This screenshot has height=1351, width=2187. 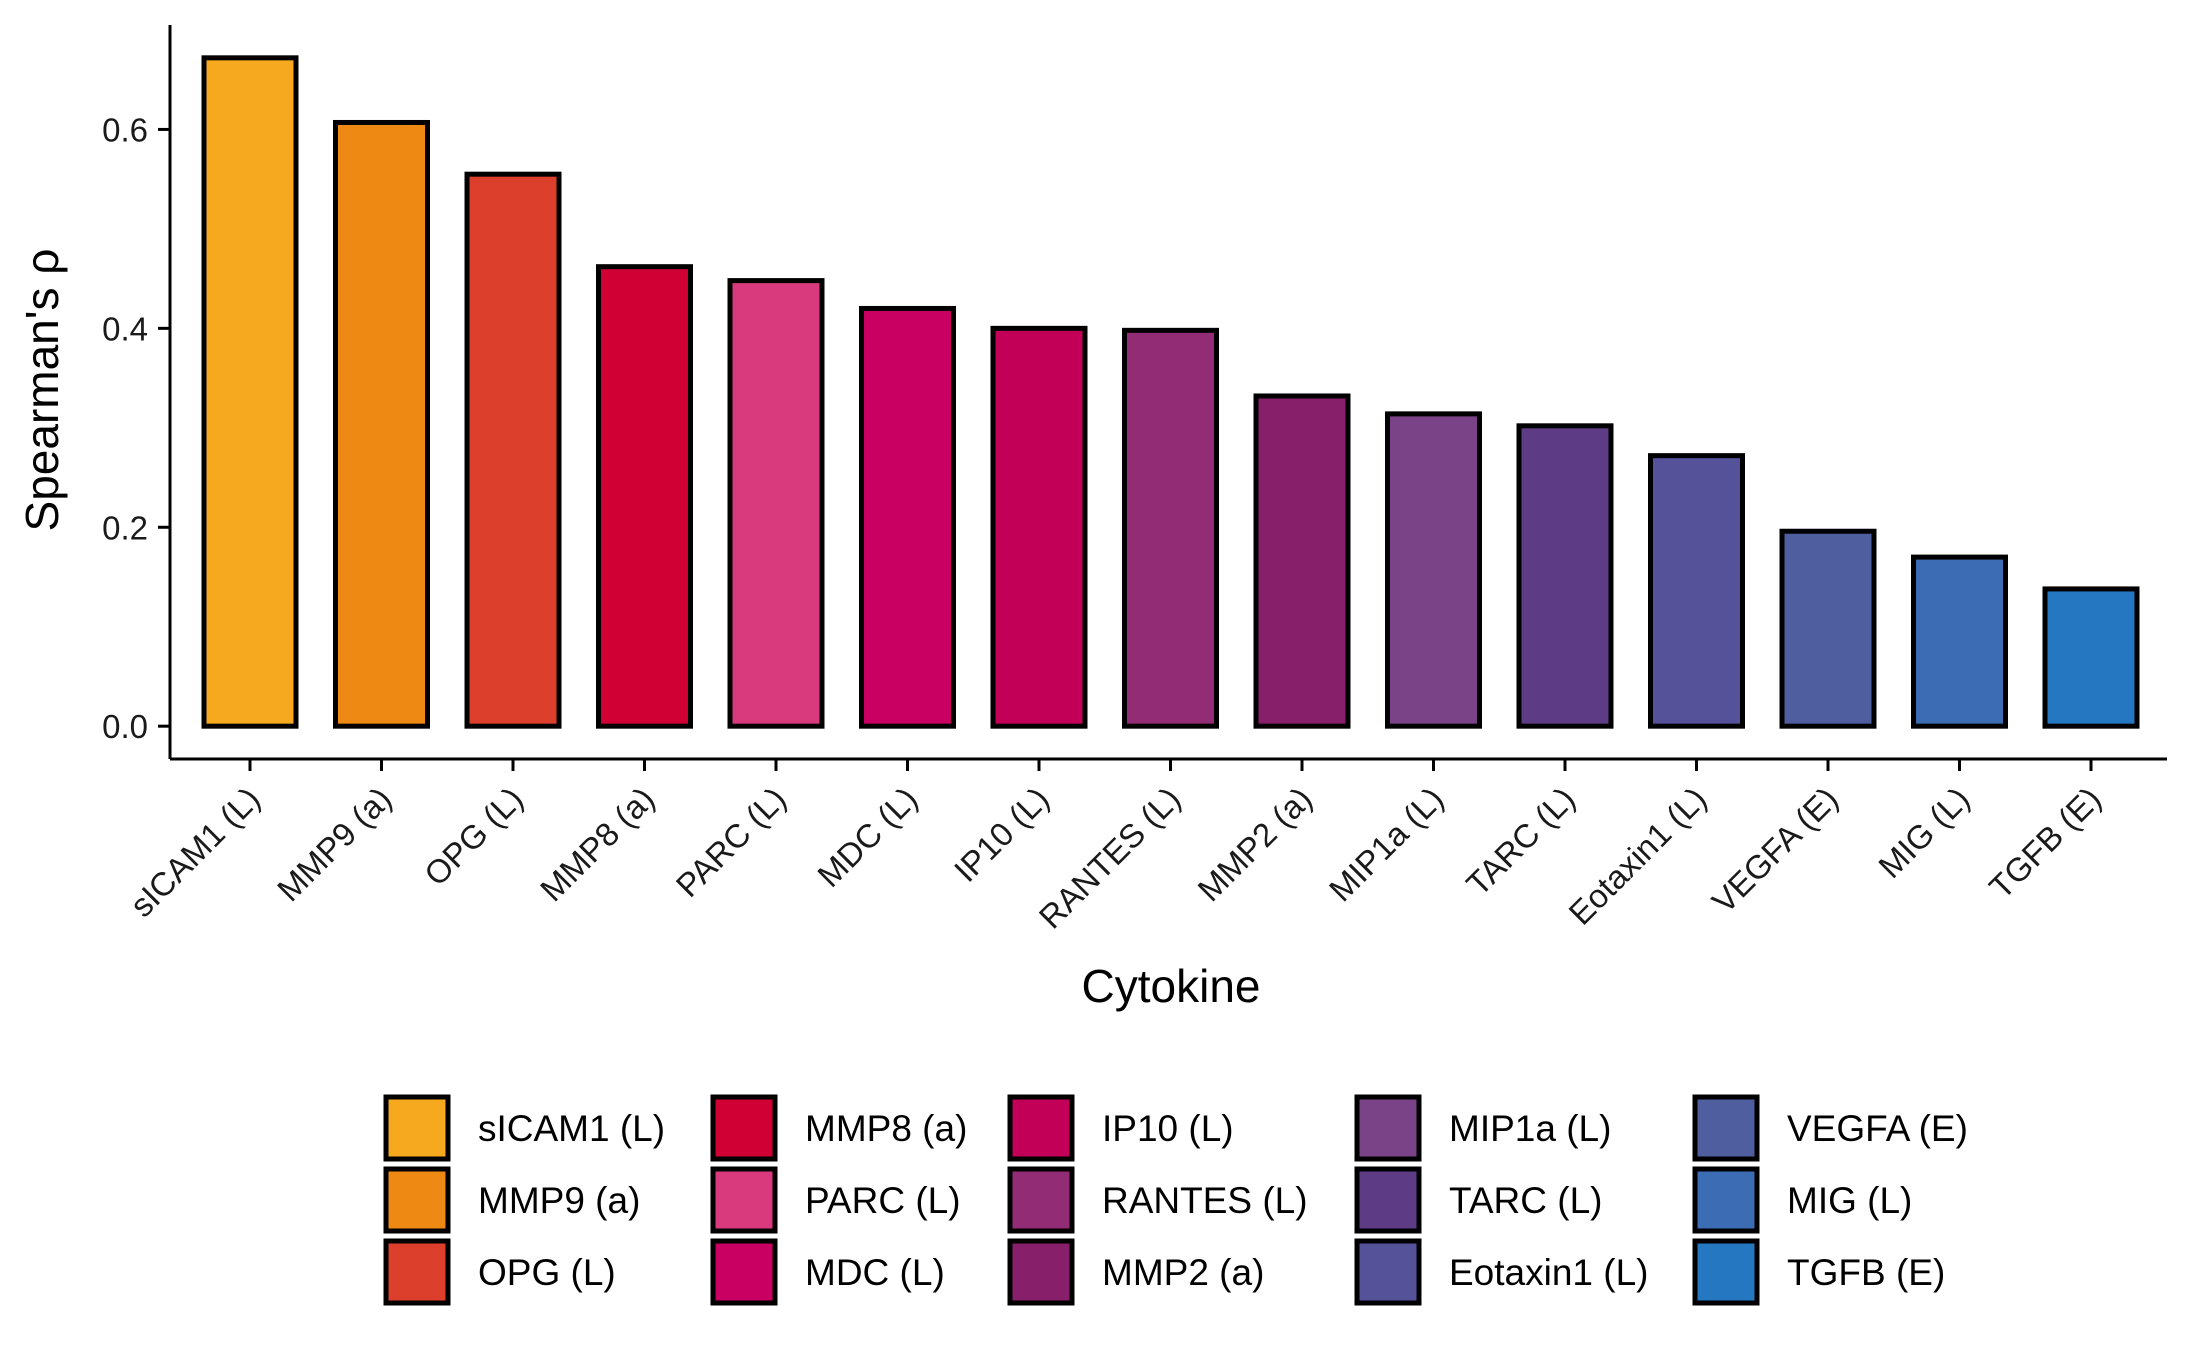 I want to click on y-tick-label: 0.0, so click(x=125, y=726).